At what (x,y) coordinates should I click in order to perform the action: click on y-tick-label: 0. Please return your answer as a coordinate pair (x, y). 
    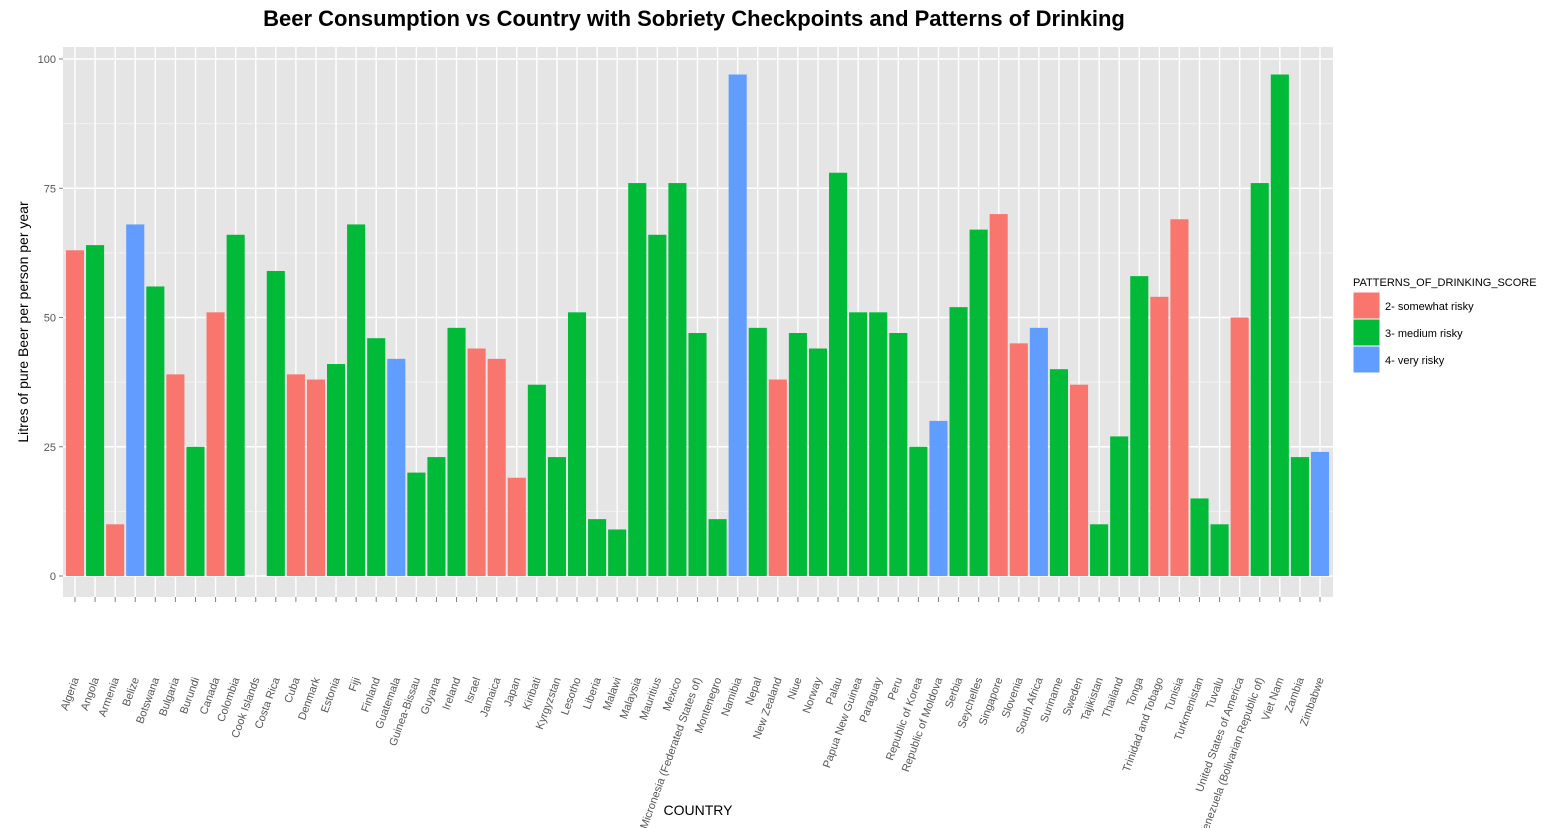
    Looking at the image, I should click on (53, 577).